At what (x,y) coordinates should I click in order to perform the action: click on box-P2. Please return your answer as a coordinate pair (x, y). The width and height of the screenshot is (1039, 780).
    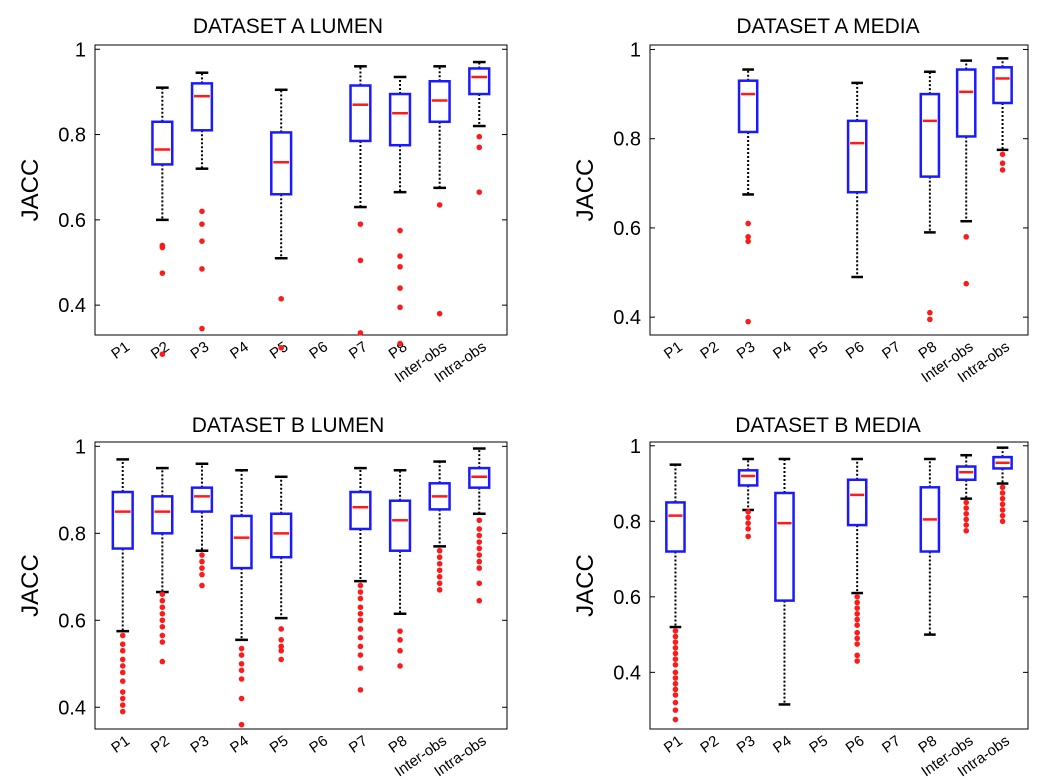
    Looking at the image, I should click on (162, 565).